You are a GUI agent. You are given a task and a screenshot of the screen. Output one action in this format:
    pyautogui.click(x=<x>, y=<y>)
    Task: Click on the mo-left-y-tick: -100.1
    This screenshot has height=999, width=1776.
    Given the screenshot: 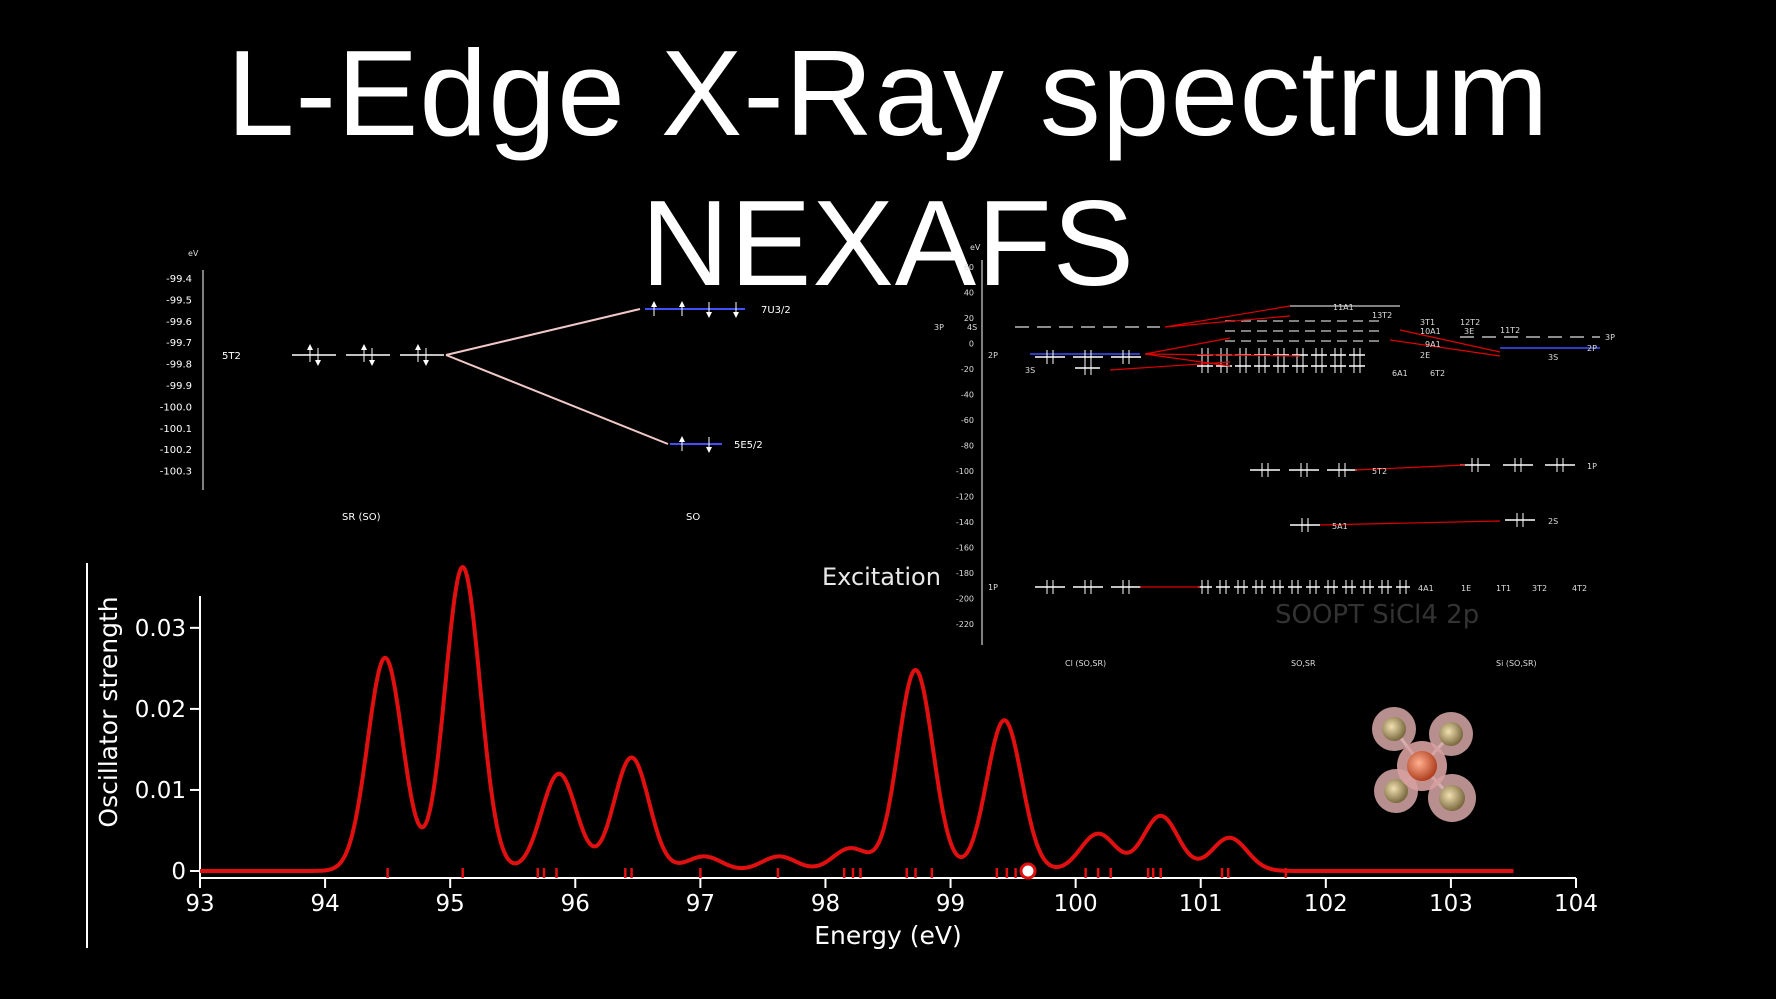 What is the action you would take?
    pyautogui.click(x=176, y=429)
    